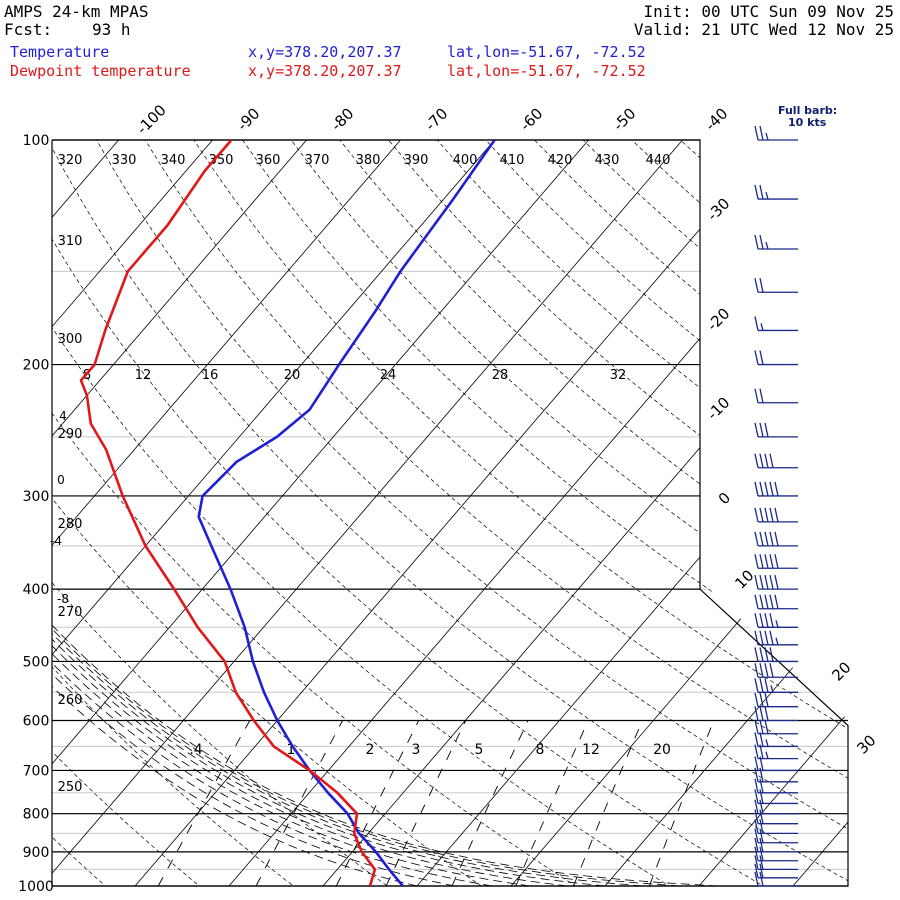  What do you see at coordinates (291, 750) in the screenshot?
I see `mixing-ratio-label: 1` at bounding box center [291, 750].